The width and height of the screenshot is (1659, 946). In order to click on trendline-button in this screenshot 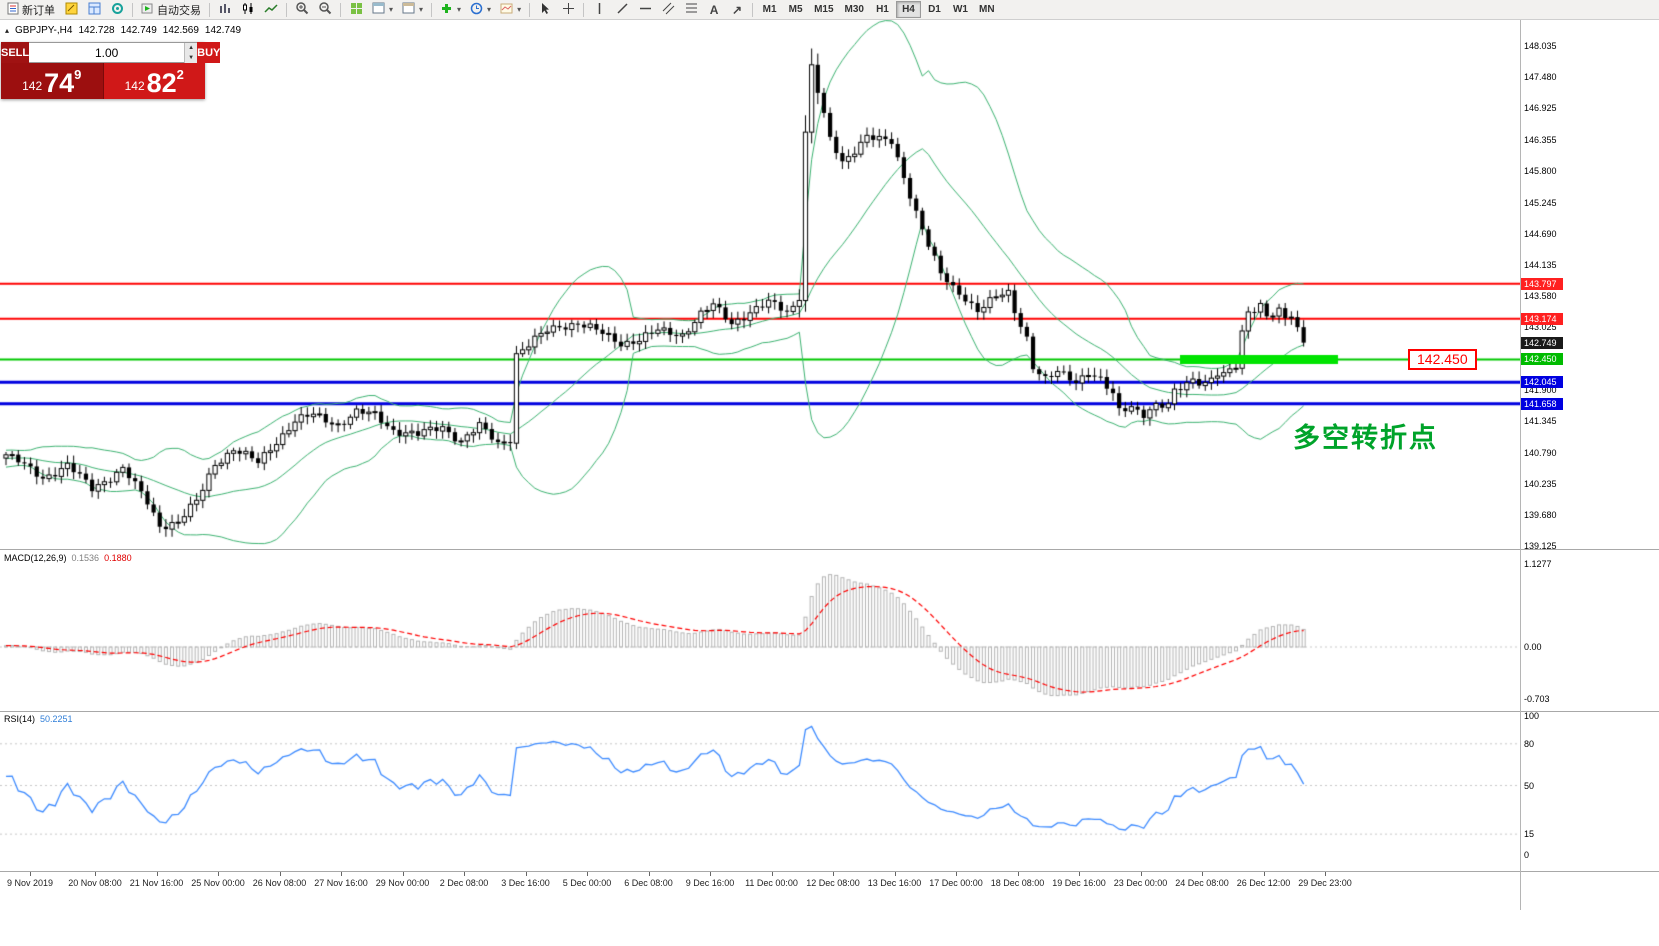, I will do `click(622, 10)`.